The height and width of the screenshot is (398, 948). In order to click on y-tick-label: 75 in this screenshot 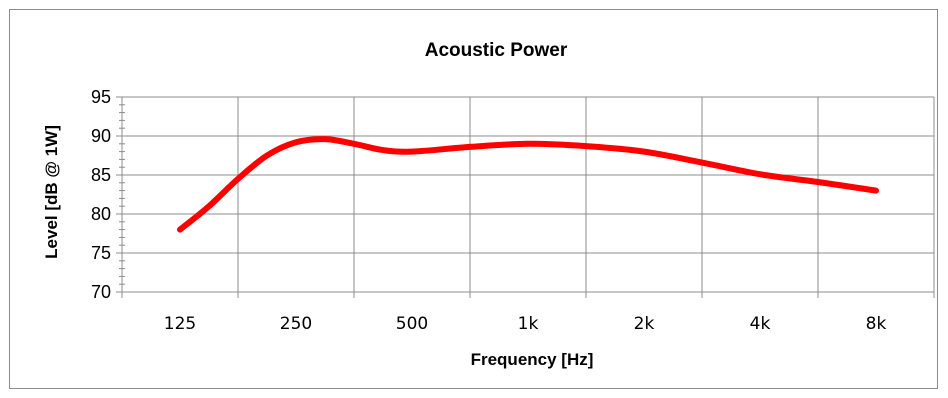, I will do `click(101, 253)`.